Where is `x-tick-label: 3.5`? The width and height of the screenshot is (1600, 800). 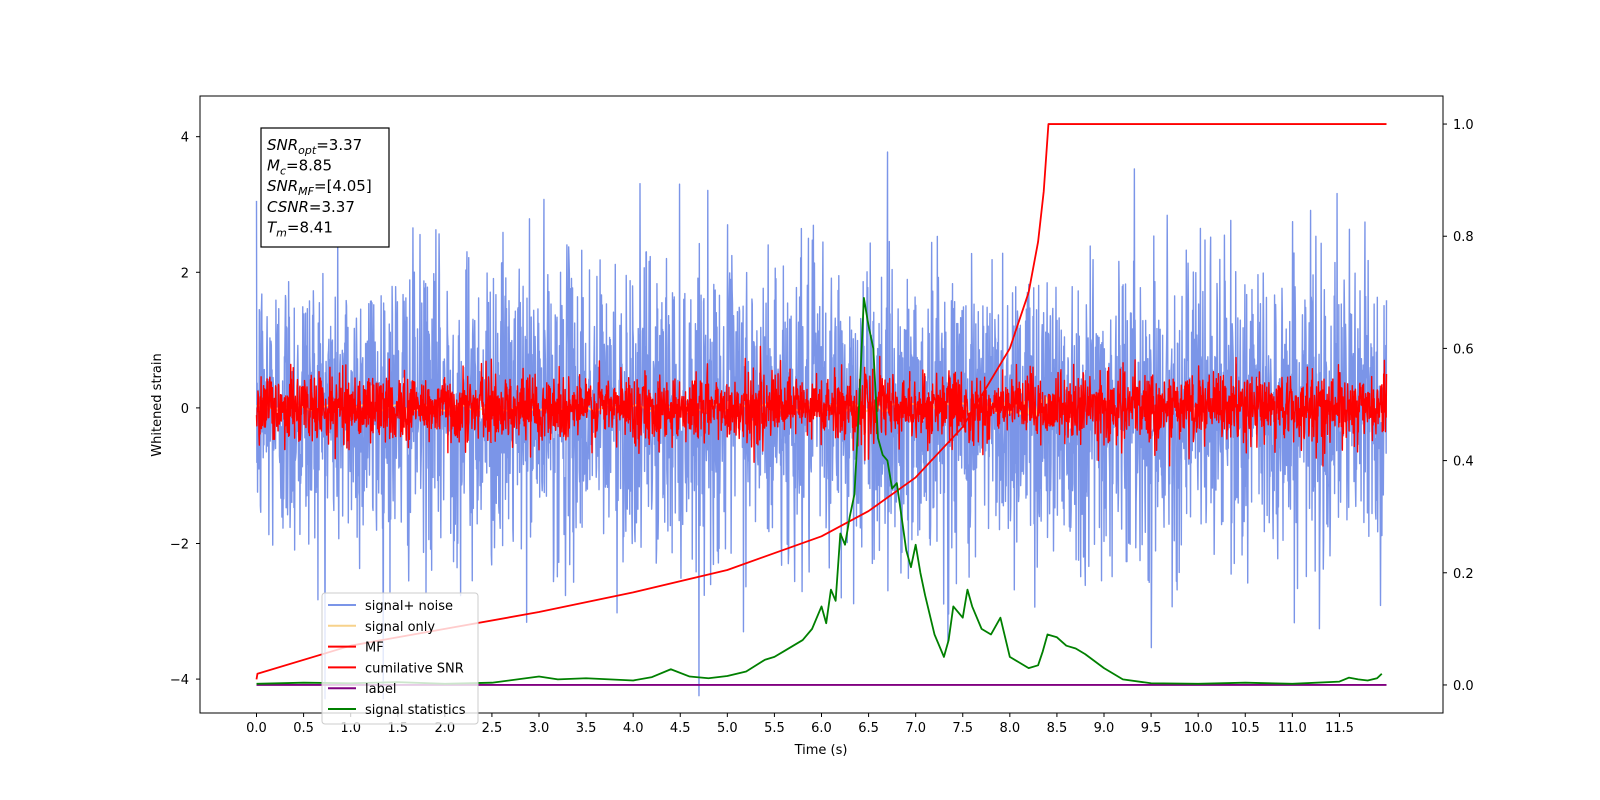
x-tick-label: 3.5 is located at coordinates (586, 728).